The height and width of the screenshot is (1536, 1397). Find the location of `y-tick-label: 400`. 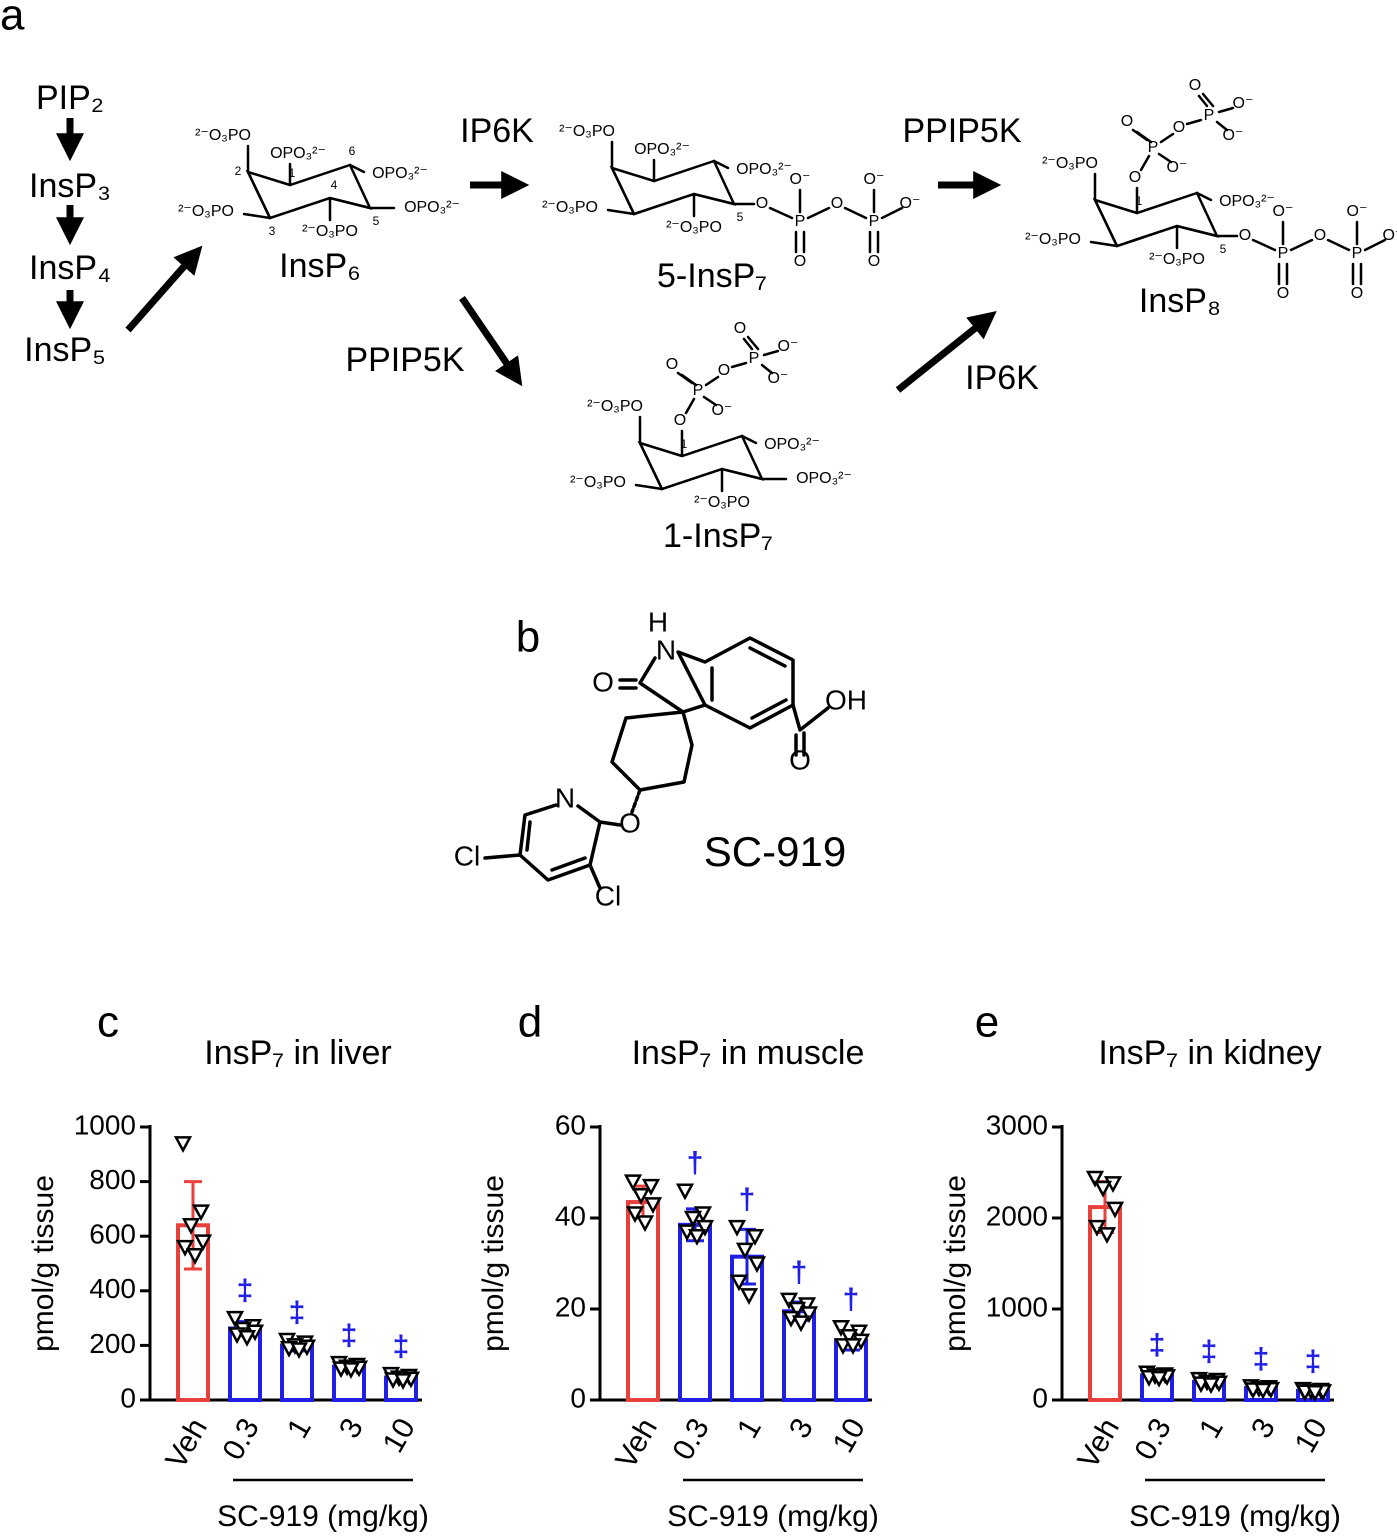

y-tick-label: 400 is located at coordinates (112, 1288).